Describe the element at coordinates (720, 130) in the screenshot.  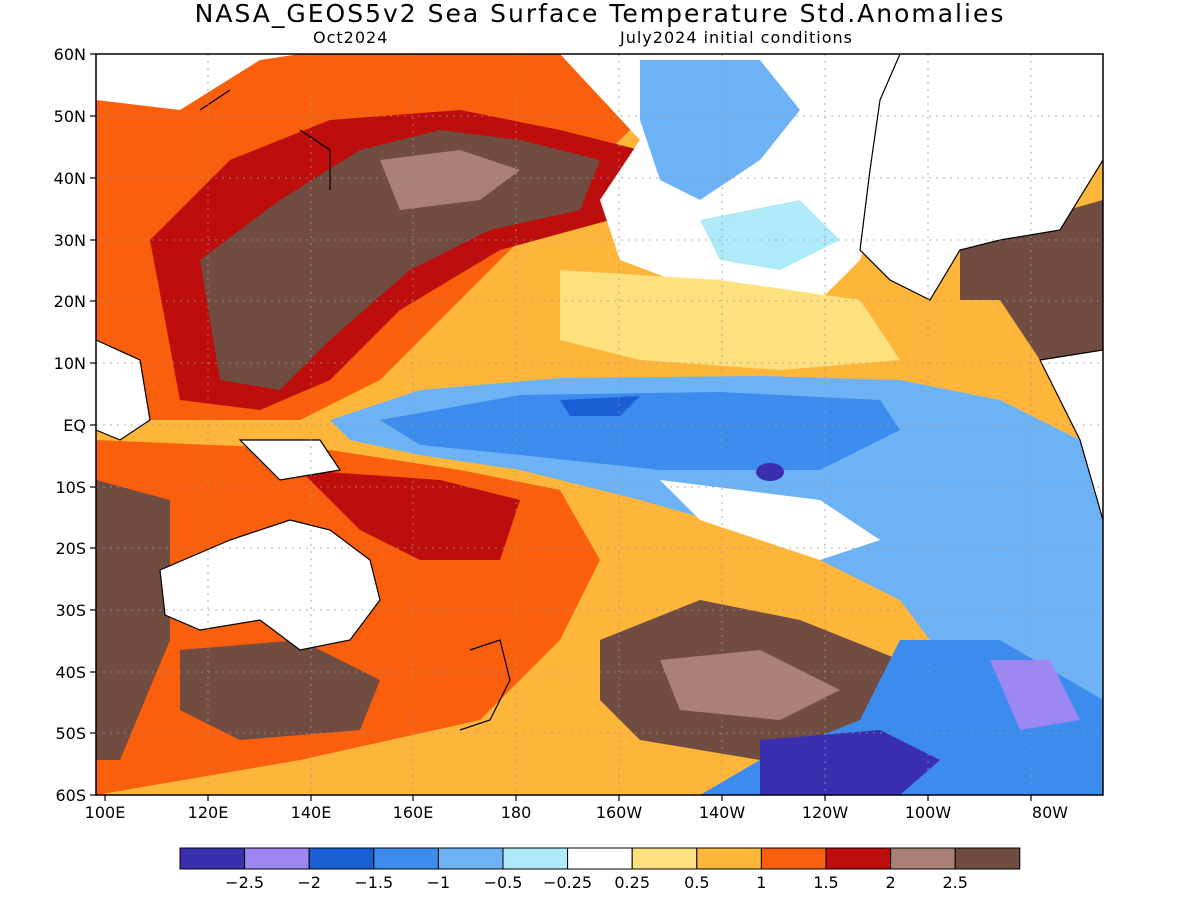
I see `ne-pacific-cool` at that location.